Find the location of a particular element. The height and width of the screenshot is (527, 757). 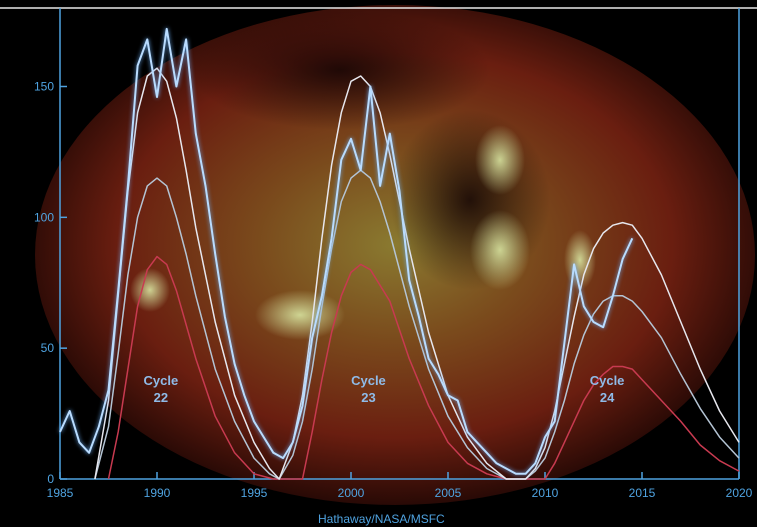

y-tick-label: 100 is located at coordinates (44, 217).